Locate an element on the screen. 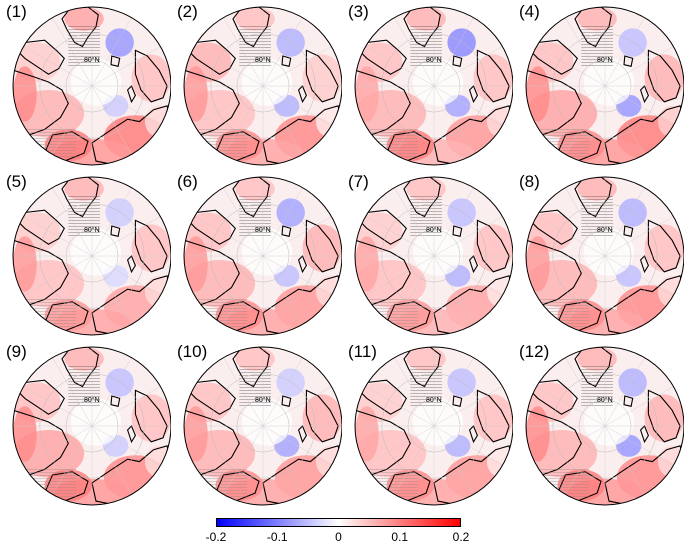  panel-label: (9) is located at coordinates (16, 351).